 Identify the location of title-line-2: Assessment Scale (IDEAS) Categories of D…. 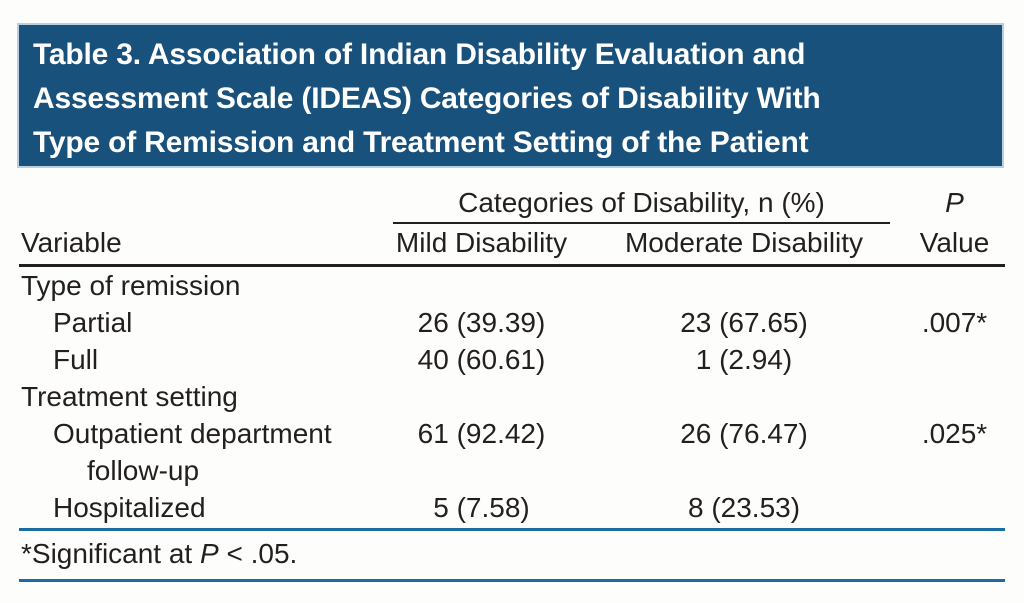
(427, 98).